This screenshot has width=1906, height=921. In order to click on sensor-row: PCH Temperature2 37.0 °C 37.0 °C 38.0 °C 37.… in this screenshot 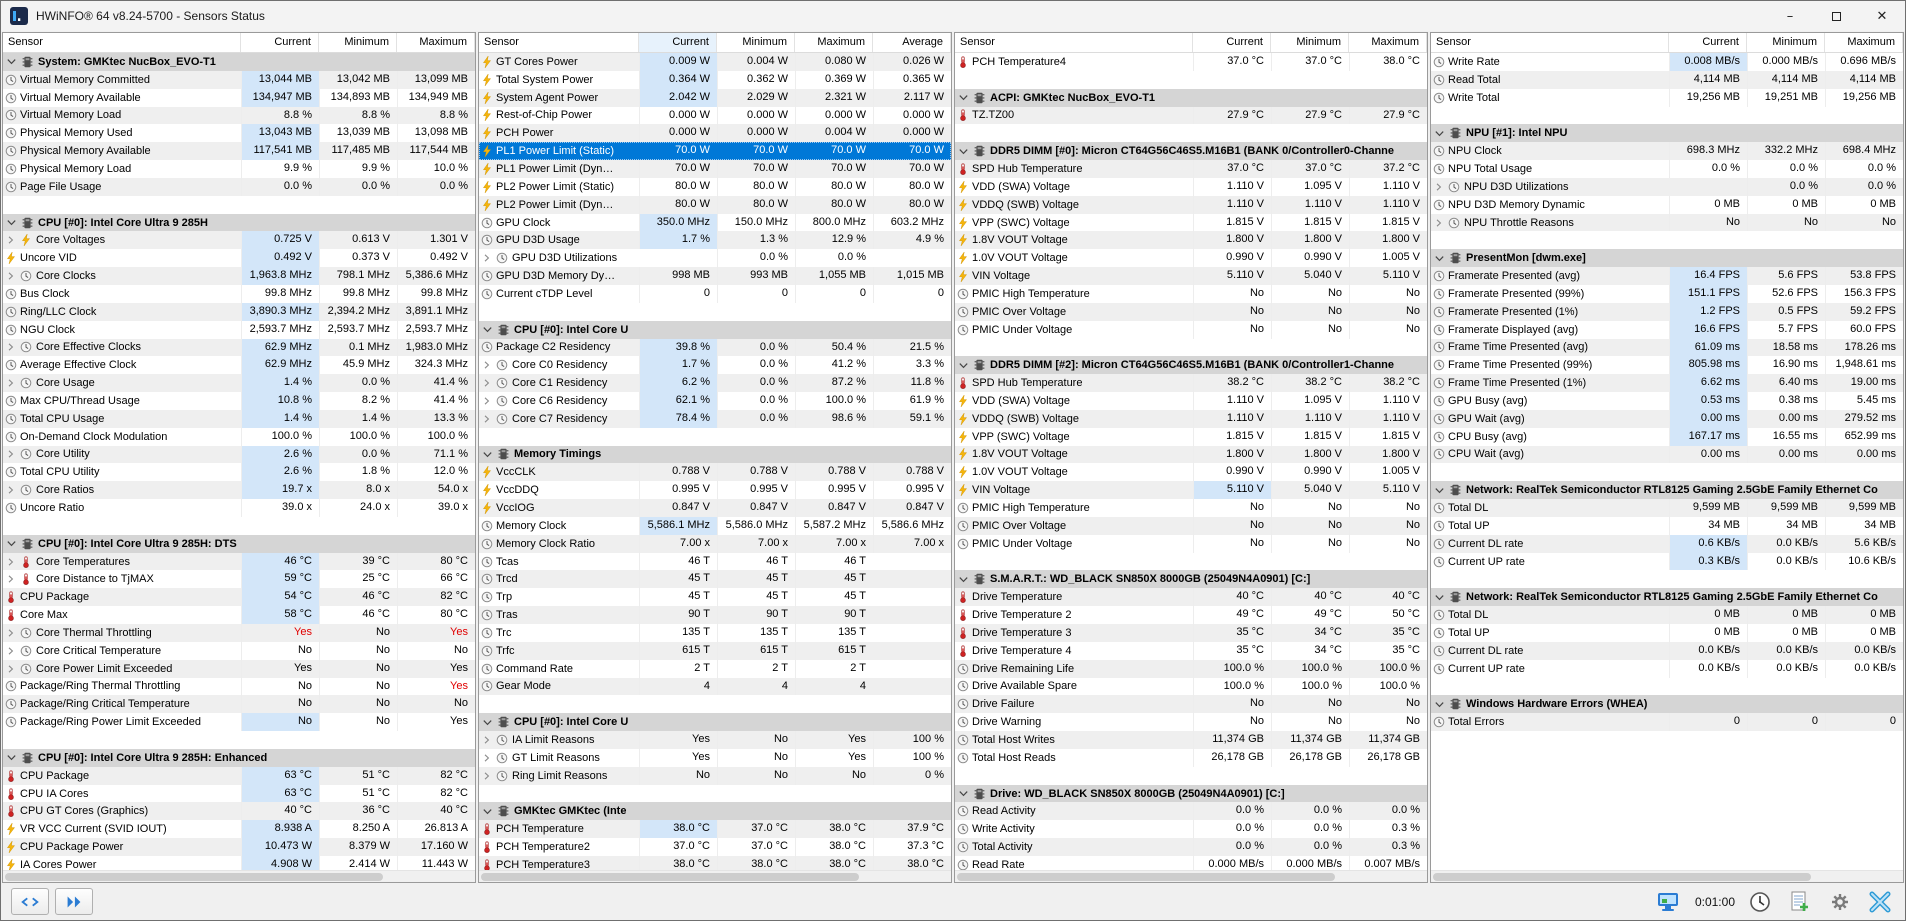, I will do `click(715, 847)`.